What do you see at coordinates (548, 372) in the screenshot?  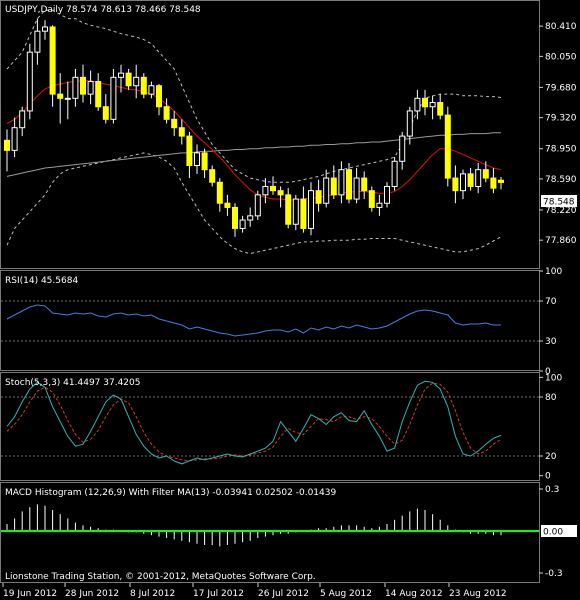 I see `rsi-tick-label: 0` at bounding box center [548, 372].